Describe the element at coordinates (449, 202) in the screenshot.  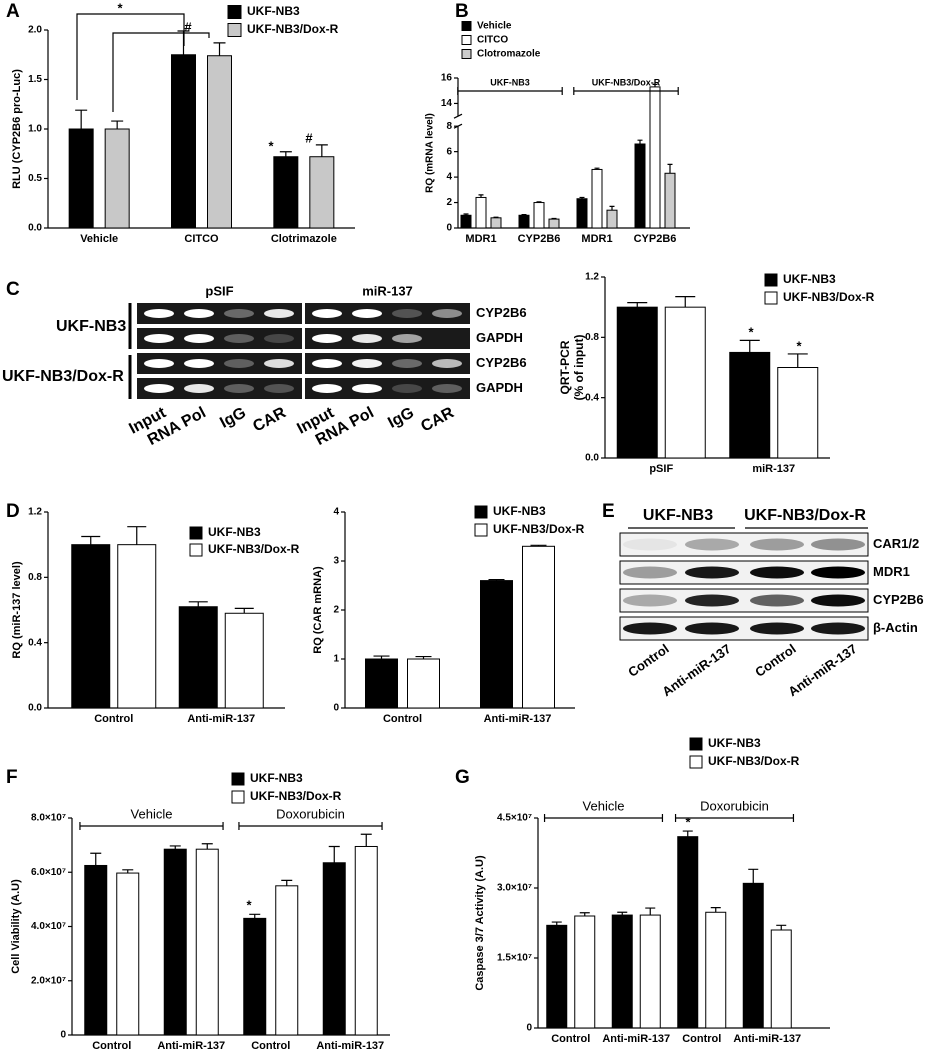
I see `y-tick-label: 2` at that location.